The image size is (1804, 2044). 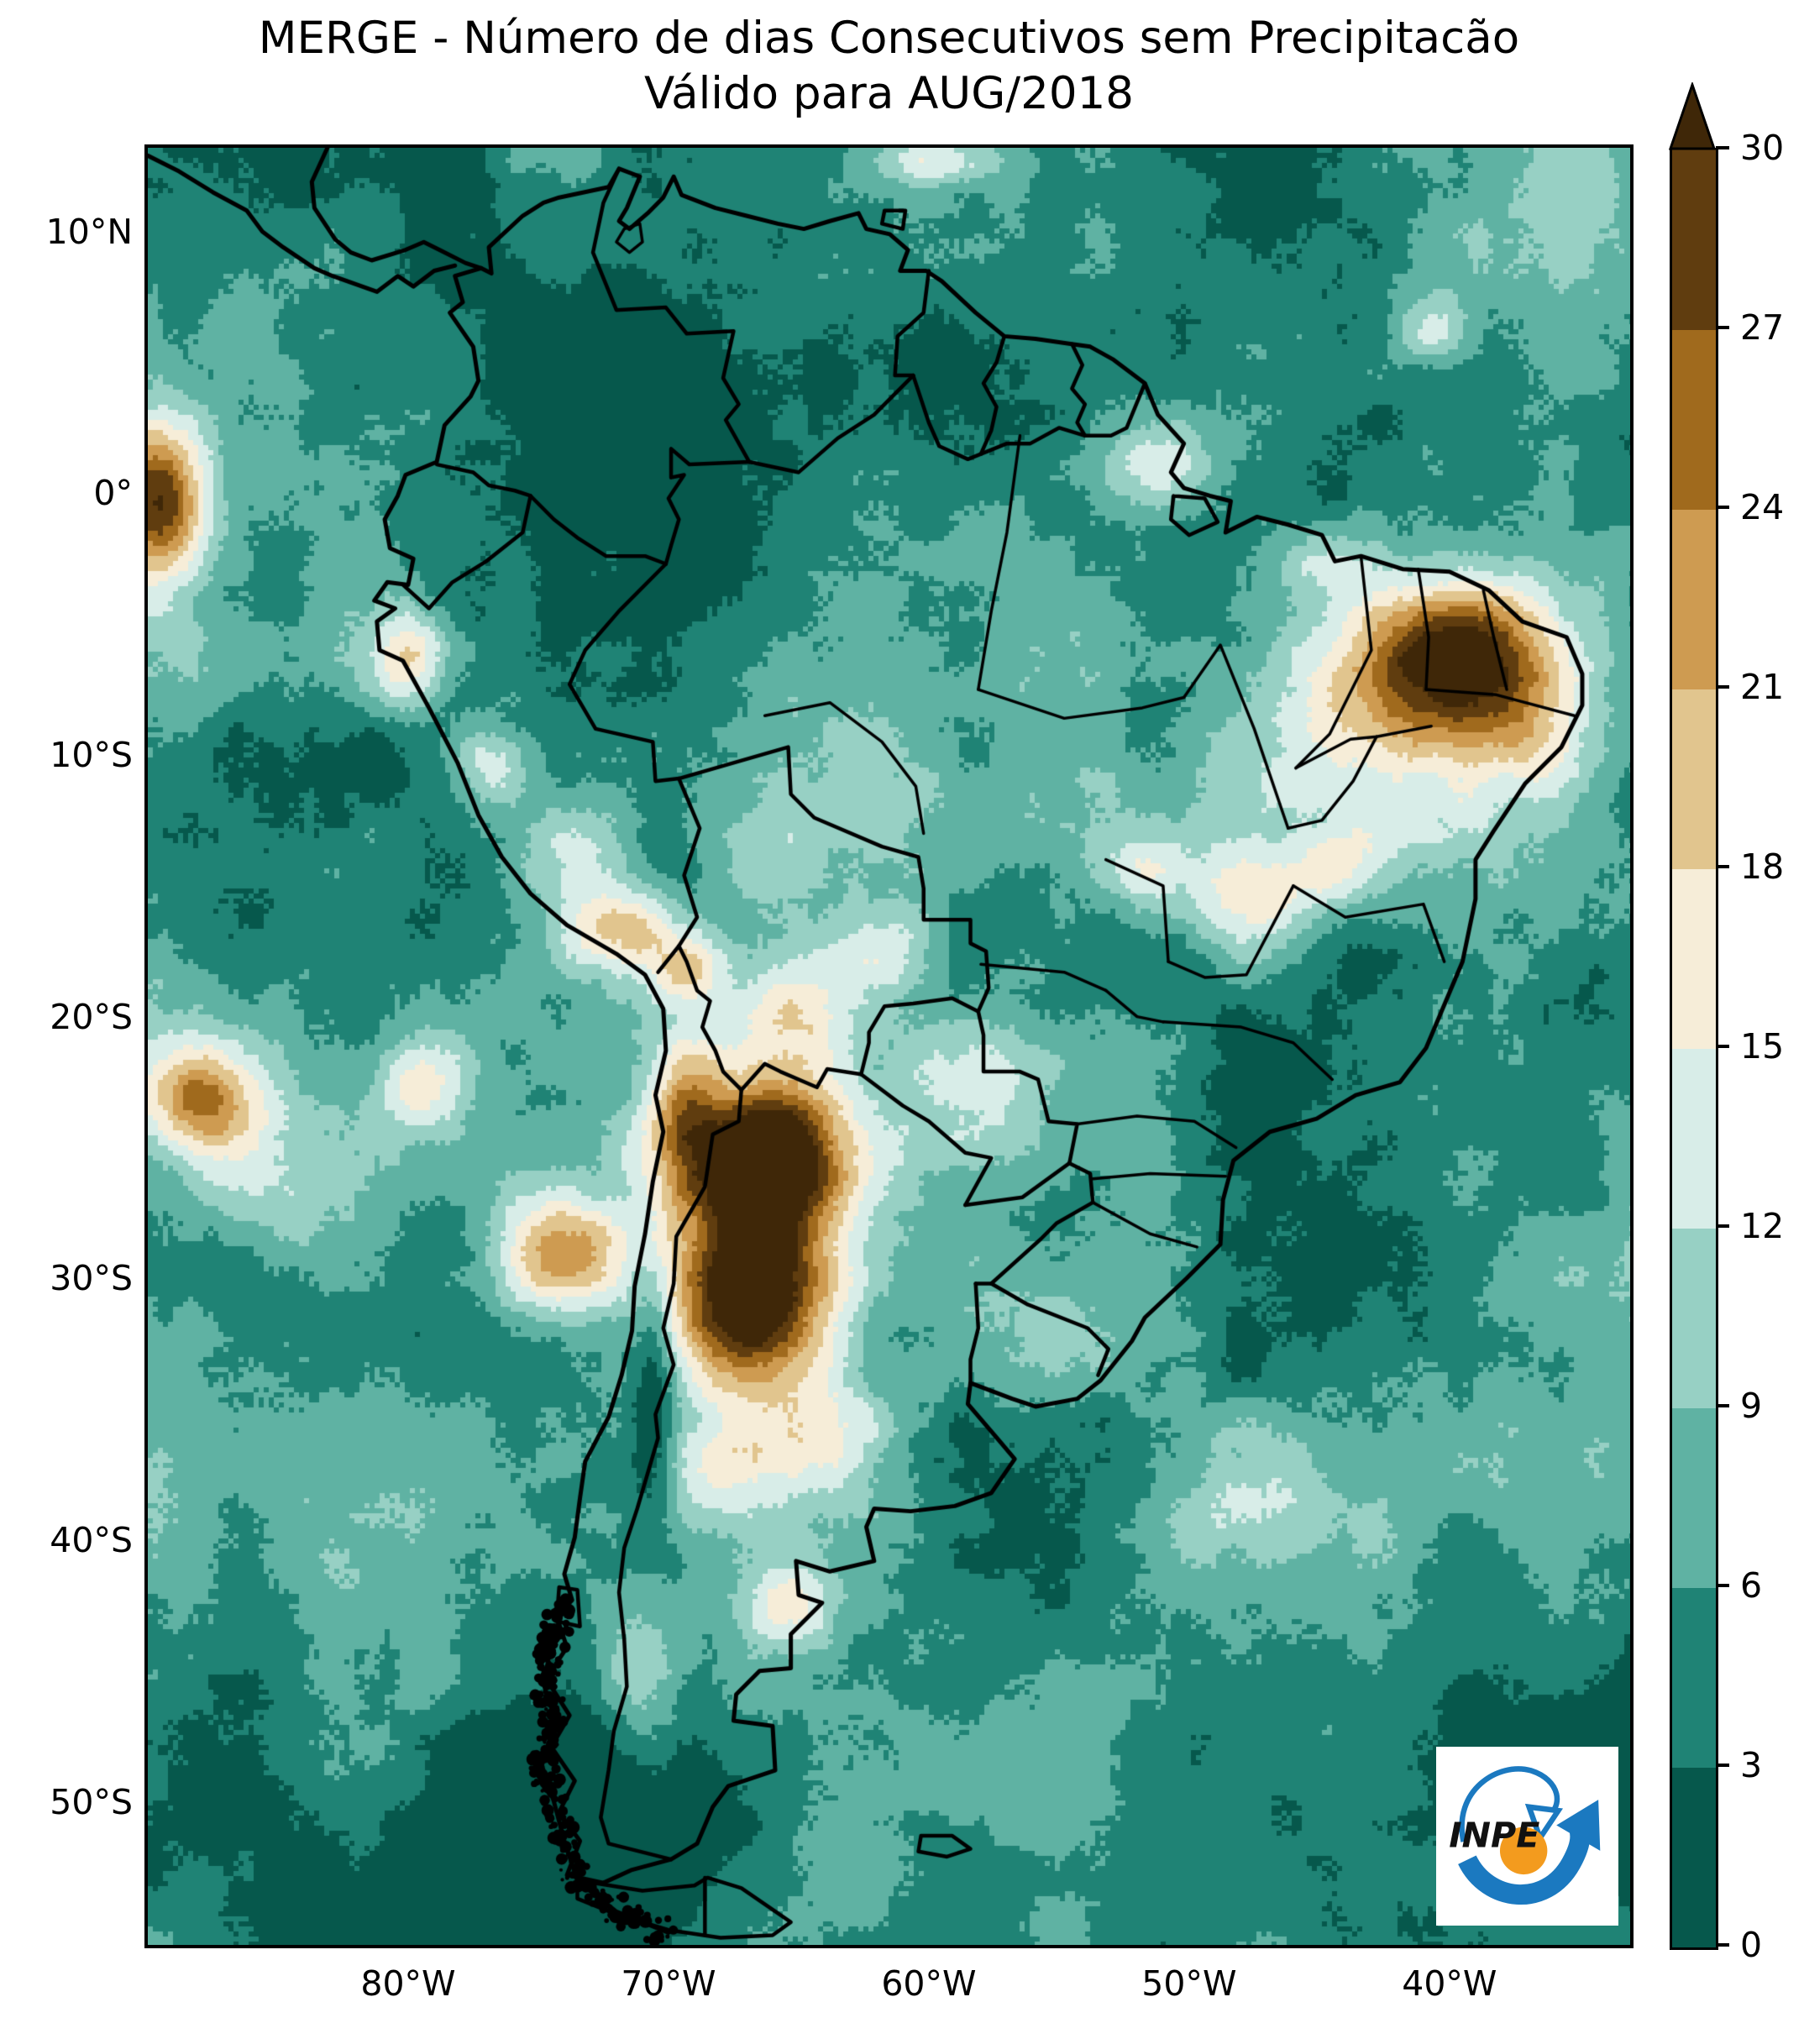 I want to click on colorbar-tick-label: 21, so click(x=1762, y=687).